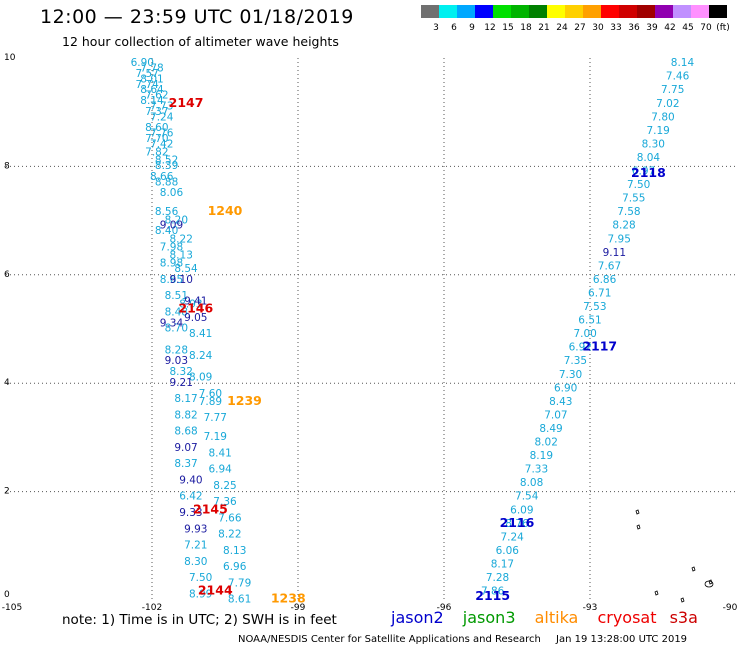  What do you see at coordinates (195, 302) in the screenshot?
I see `swh-value-label: 9.41` at bounding box center [195, 302].